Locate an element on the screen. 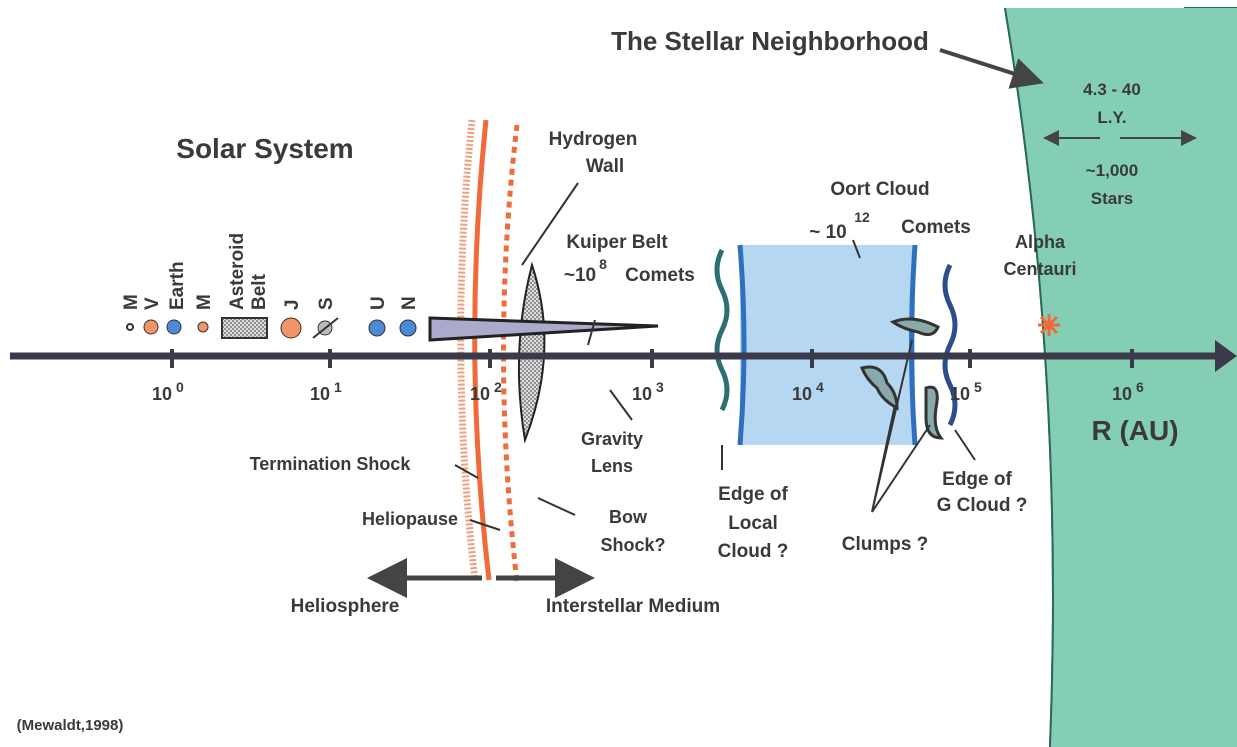  label: ~1,000 is located at coordinates (1112, 170).